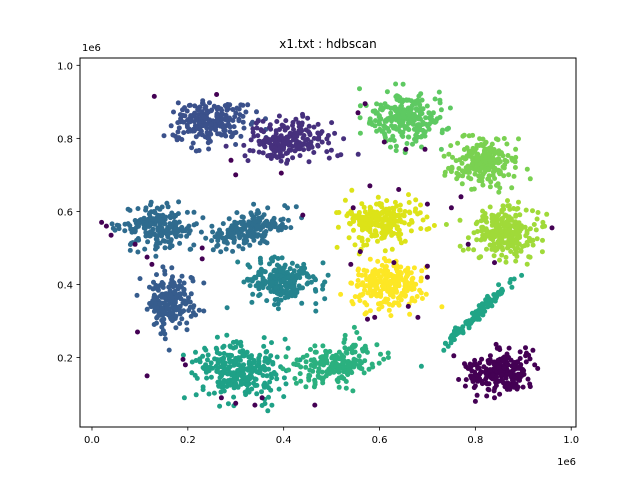  I want to click on y-tick-label: 0.6, so click(65, 212).